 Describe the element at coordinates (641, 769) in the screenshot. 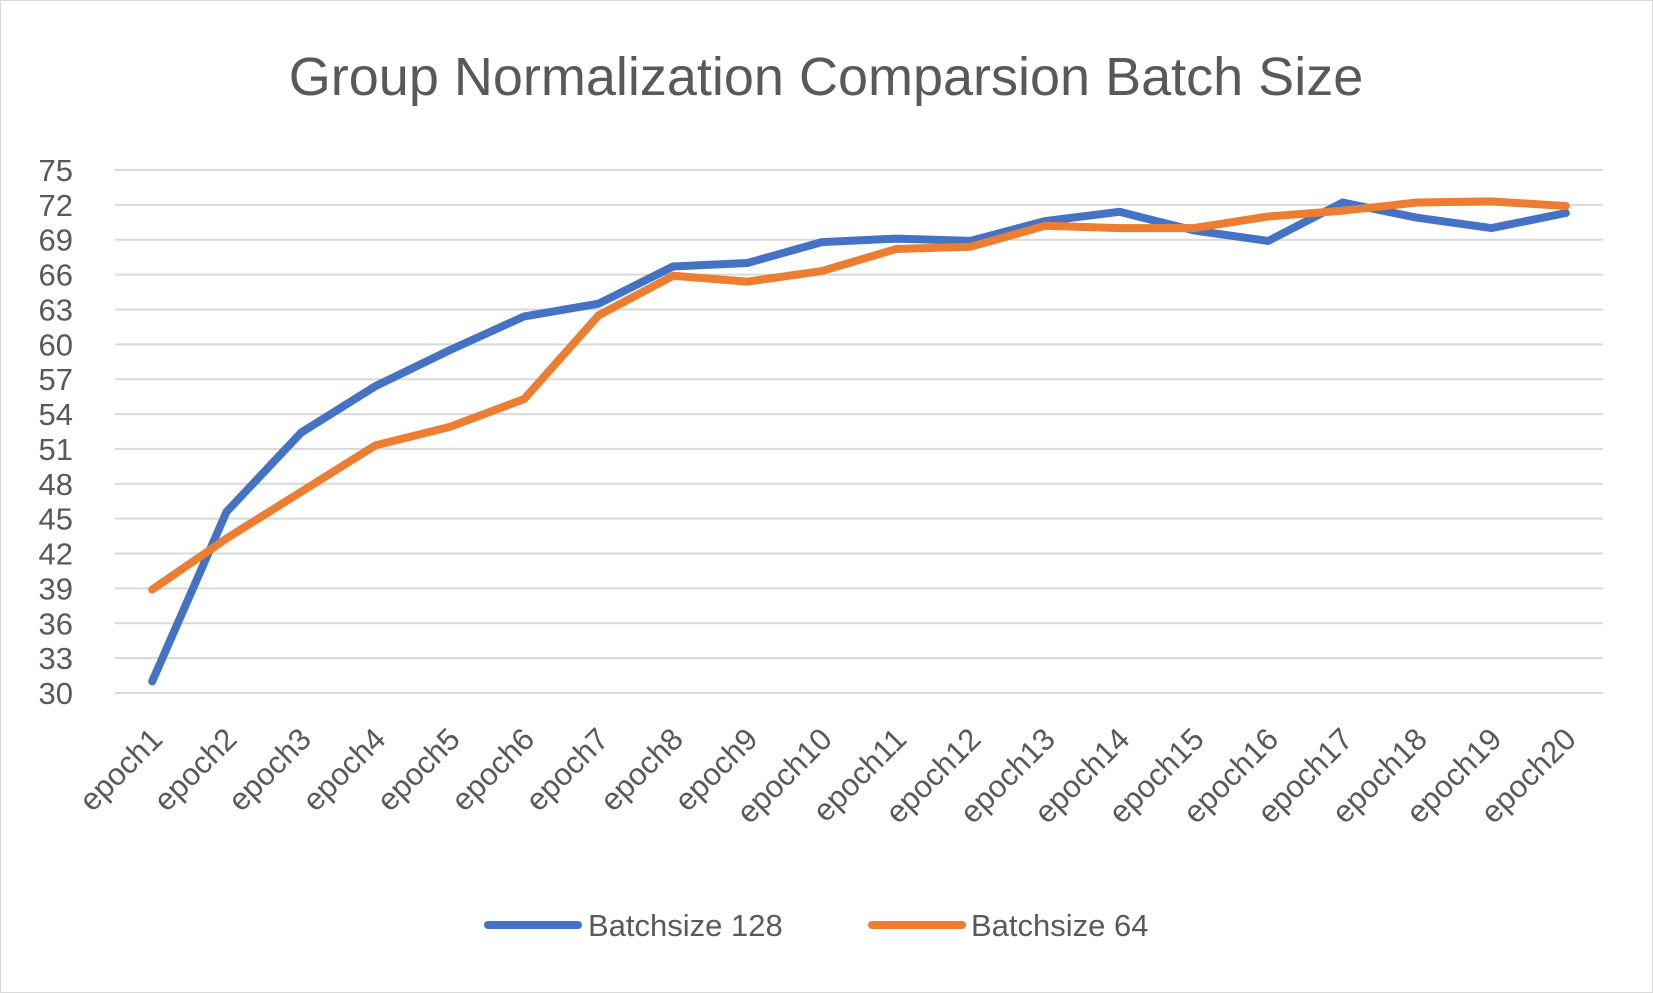

I see `x-tick-label: epoch8` at that location.